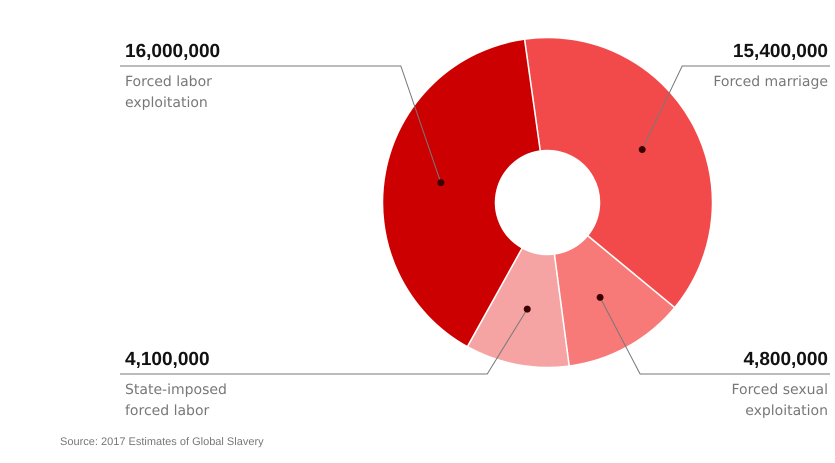 The height and width of the screenshot is (463, 835). Describe the element at coordinates (780, 51) in the screenshot. I see `data-label: 15,400,000` at that location.